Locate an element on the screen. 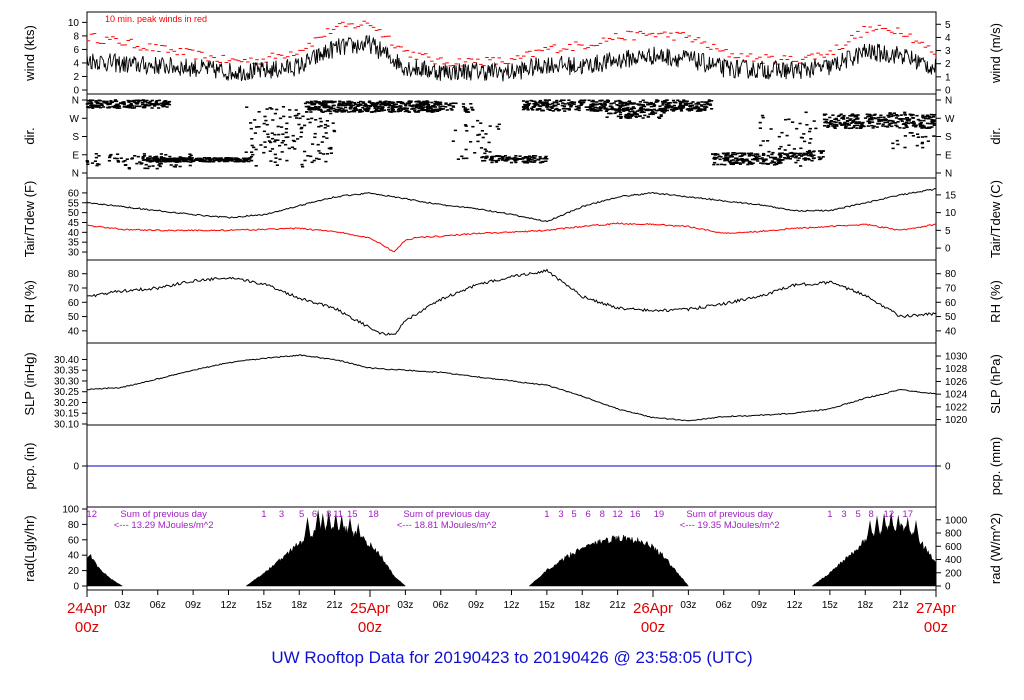 Image resolution: width=1024 pixels, height=700 pixels. wind-left-tick-label: 4 is located at coordinates (76, 63).